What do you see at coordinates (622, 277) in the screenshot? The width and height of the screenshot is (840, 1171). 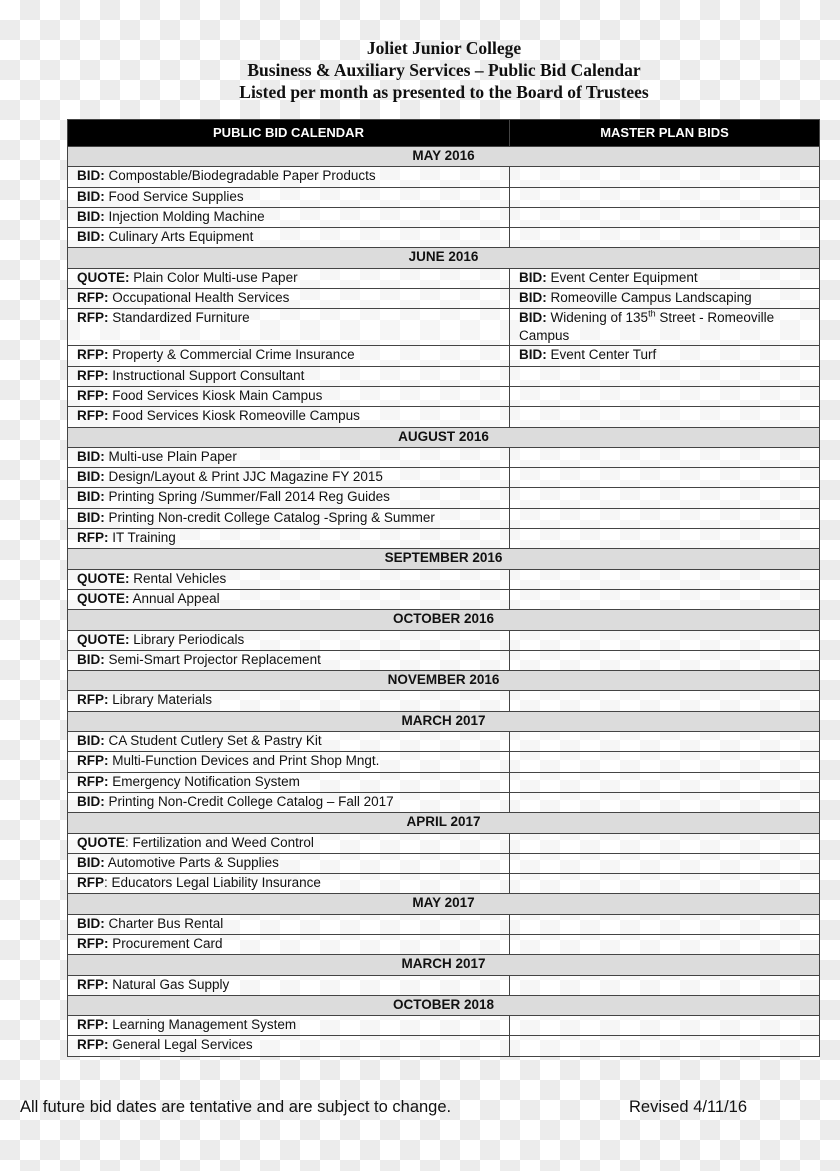 I see `bid-title: Event Center Equipment` at bounding box center [622, 277].